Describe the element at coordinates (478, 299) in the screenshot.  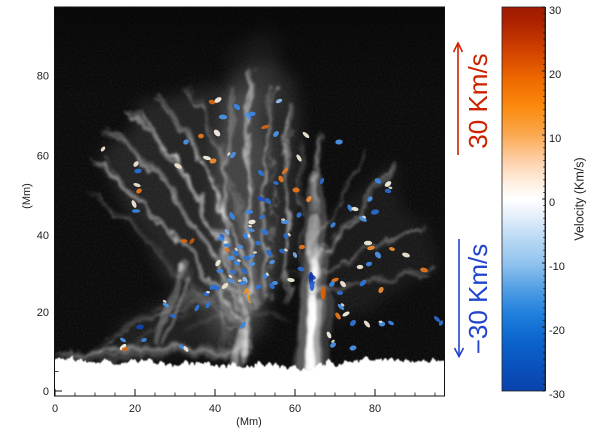
I see `svg-text: −30 Km/s` at that location.